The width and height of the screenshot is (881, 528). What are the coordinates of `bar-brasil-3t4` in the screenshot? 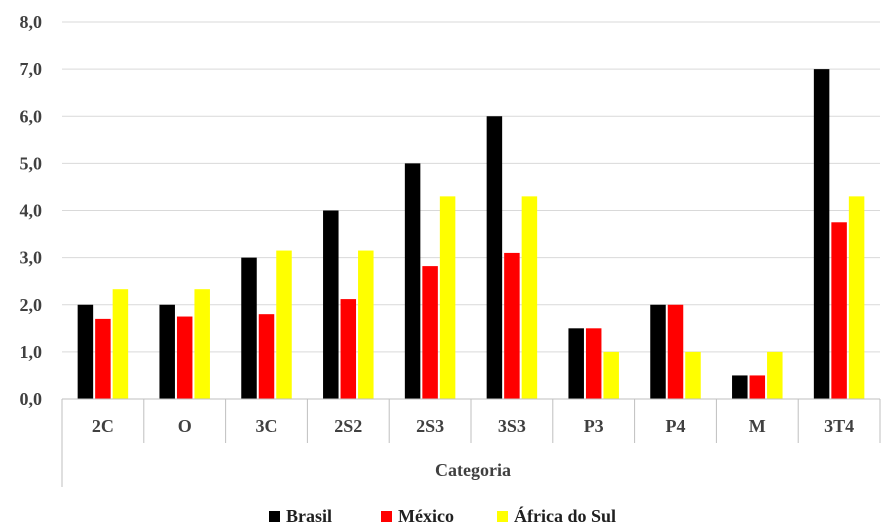 It's located at (821, 234).